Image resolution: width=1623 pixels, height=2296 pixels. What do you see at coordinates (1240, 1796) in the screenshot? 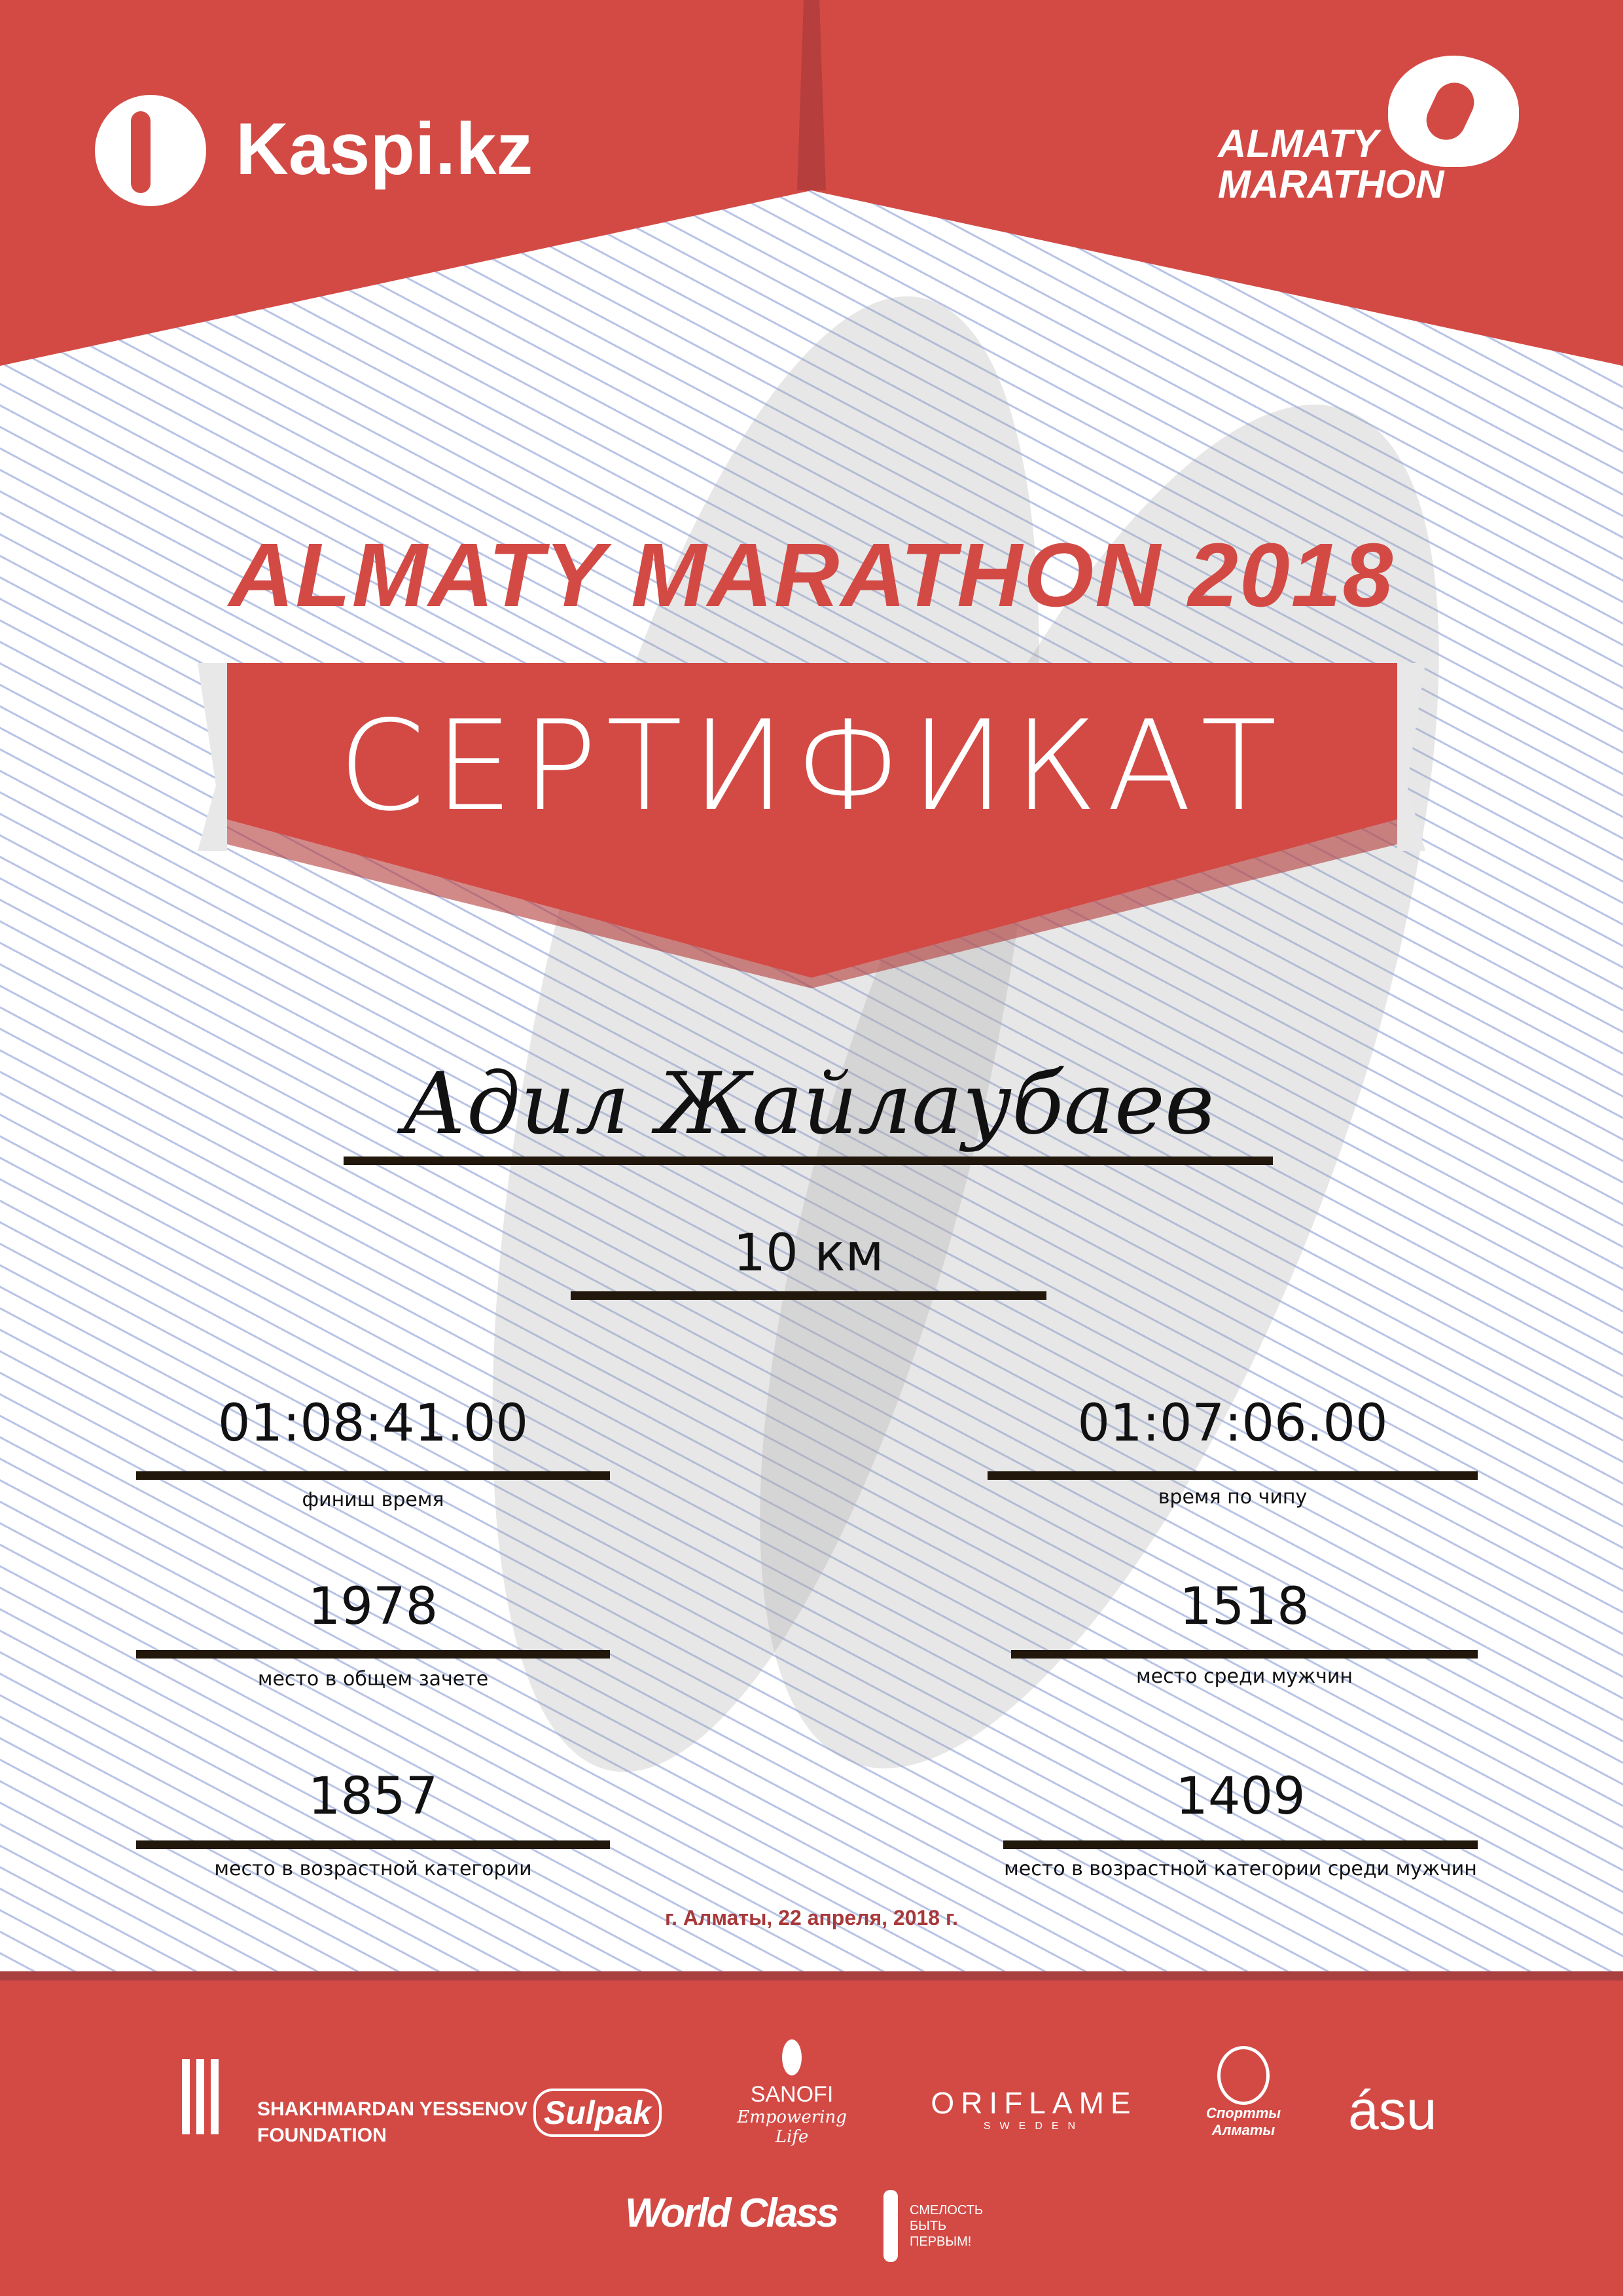
I see `age-men-place-value: 1409` at bounding box center [1240, 1796].